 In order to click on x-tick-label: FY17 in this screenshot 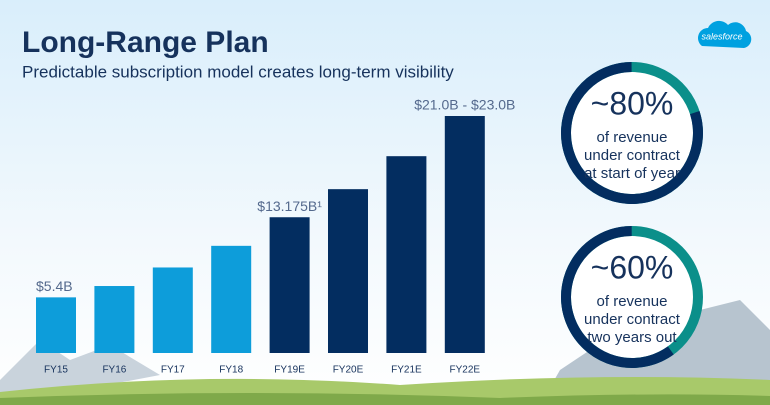, I will do `click(173, 370)`.